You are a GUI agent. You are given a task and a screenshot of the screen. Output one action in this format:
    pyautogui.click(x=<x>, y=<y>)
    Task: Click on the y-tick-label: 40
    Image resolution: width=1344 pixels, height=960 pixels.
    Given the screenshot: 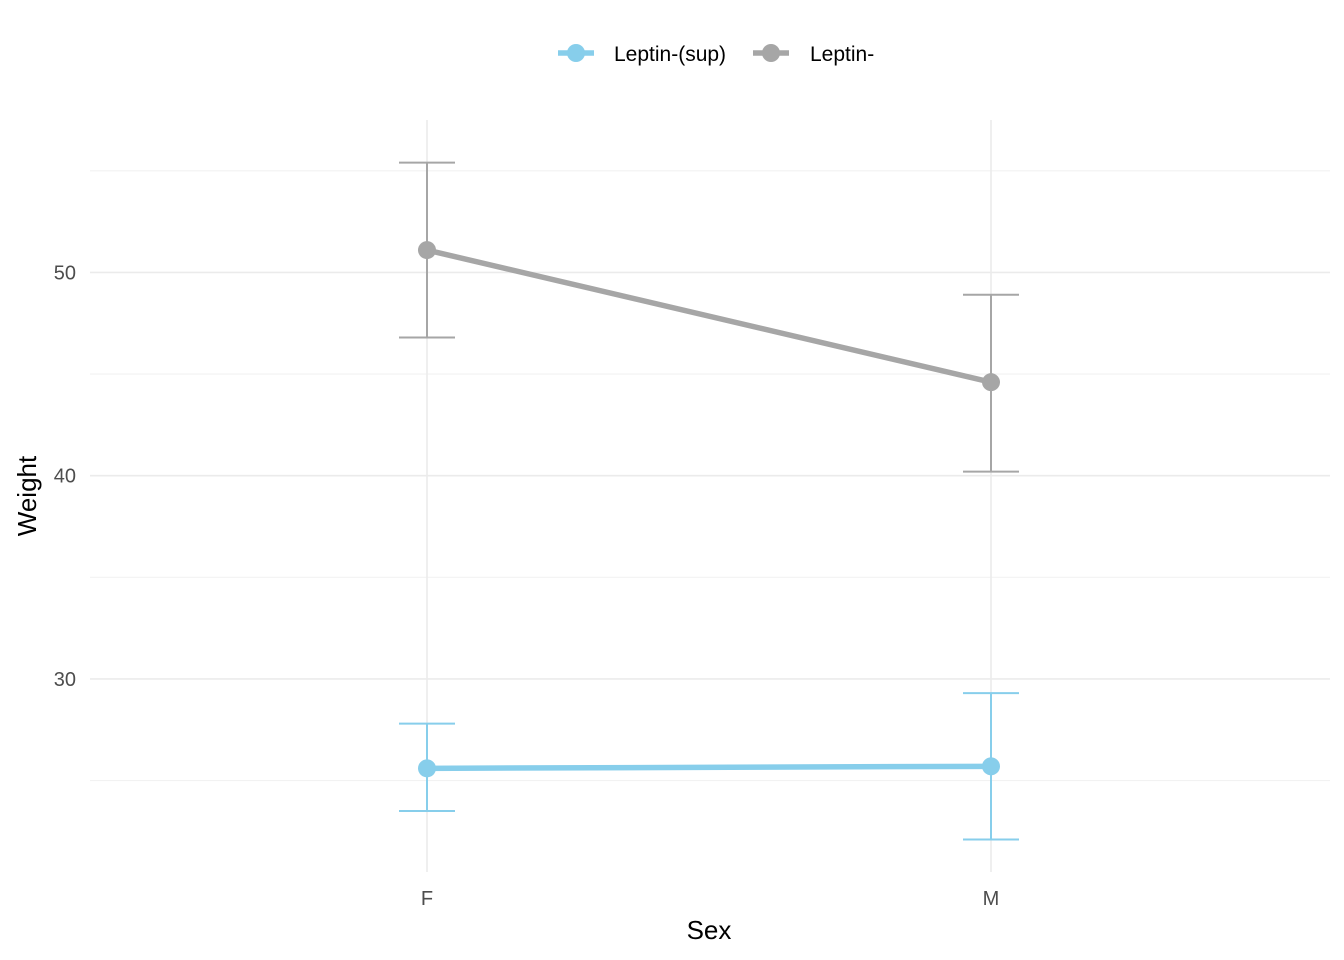 What is the action you would take?
    pyautogui.click(x=65, y=477)
    